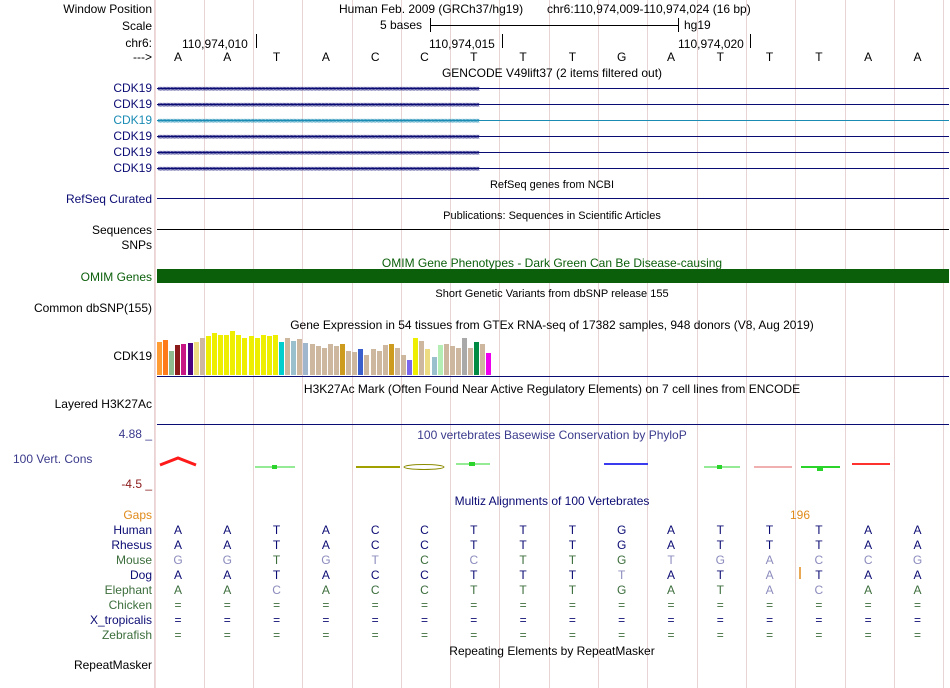 Image resolution: width=950 pixels, height=688 pixels. Describe the element at coordinates (92, 308) in the screenshot. I see `dbsnp-track-label: Common dbSNP(155)` at that location.